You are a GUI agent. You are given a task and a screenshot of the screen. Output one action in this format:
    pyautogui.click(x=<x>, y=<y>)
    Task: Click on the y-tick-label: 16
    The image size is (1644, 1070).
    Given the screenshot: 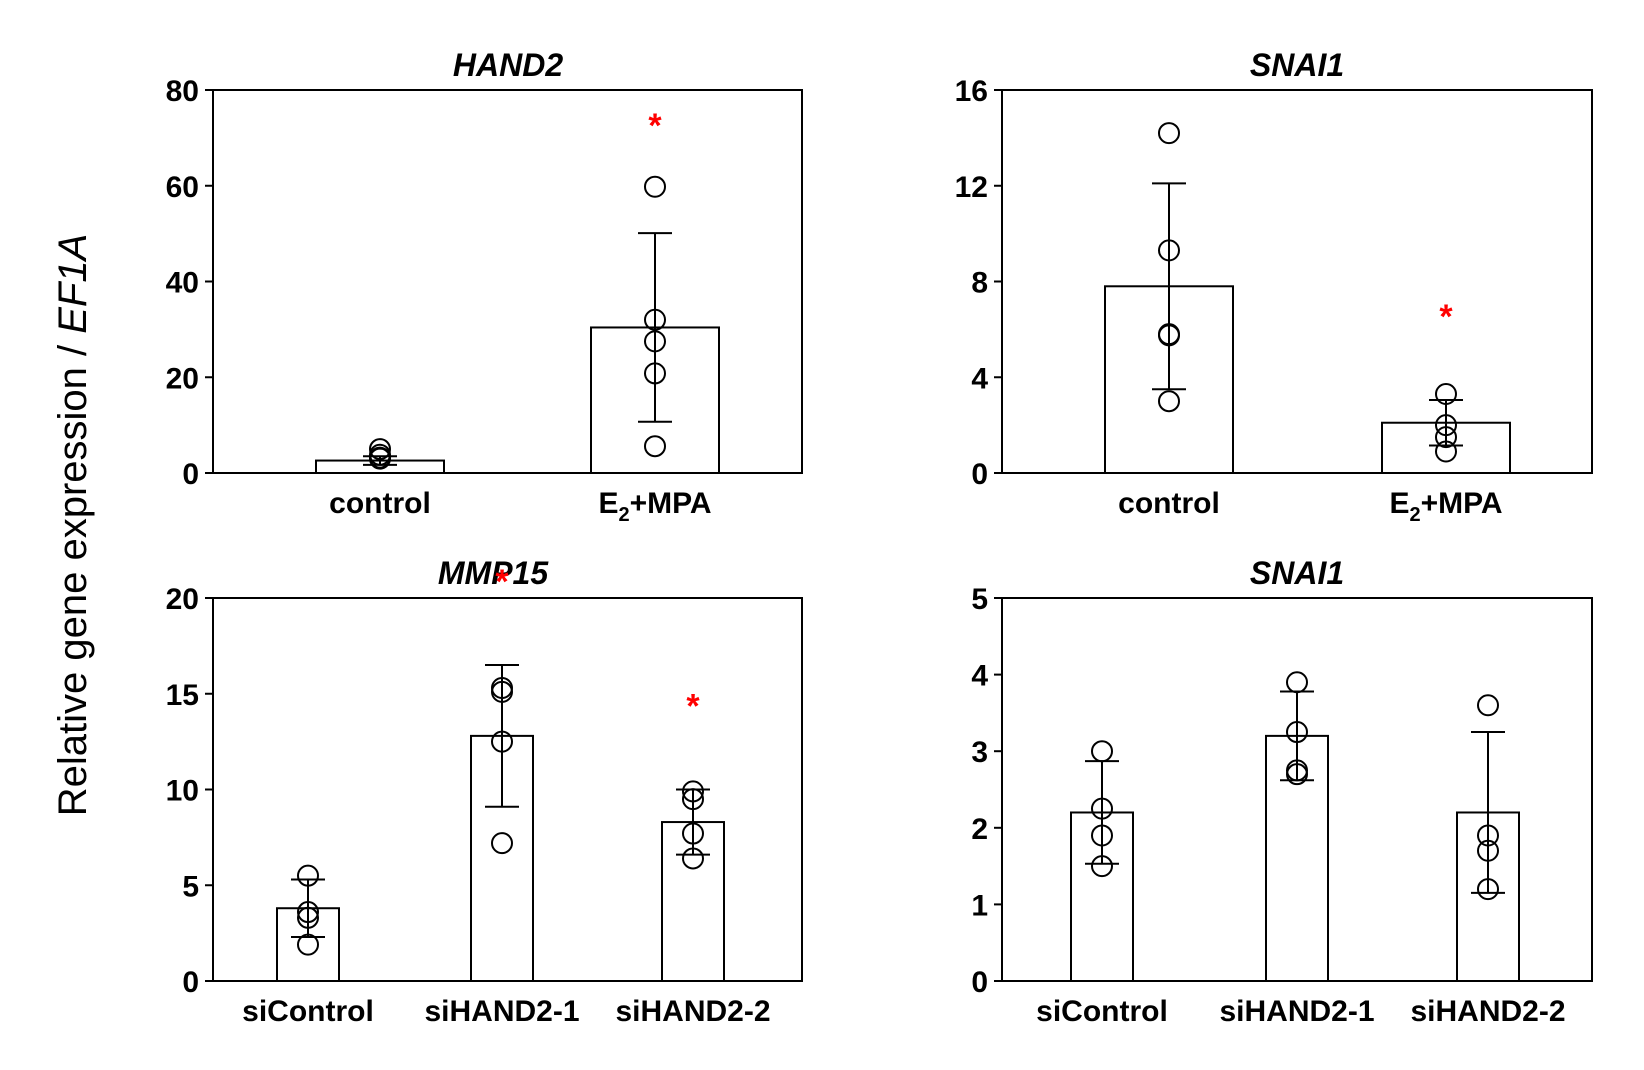 What is the action you would take?
    pyautogui.click(x=971, y=91)
    